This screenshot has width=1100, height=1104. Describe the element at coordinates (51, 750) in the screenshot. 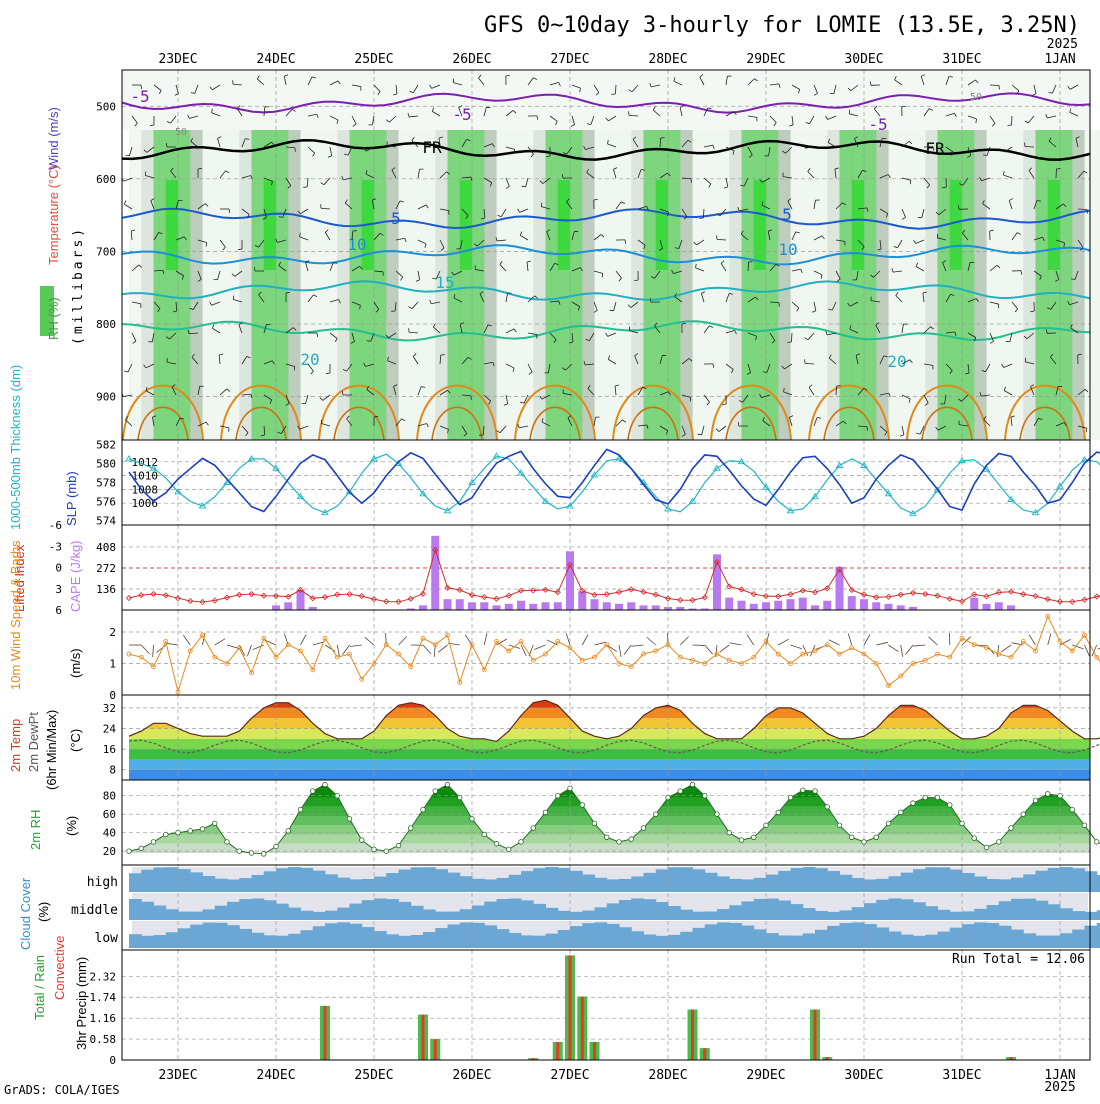

I see `minmax-label: (6hr Min/Max)` at that location.